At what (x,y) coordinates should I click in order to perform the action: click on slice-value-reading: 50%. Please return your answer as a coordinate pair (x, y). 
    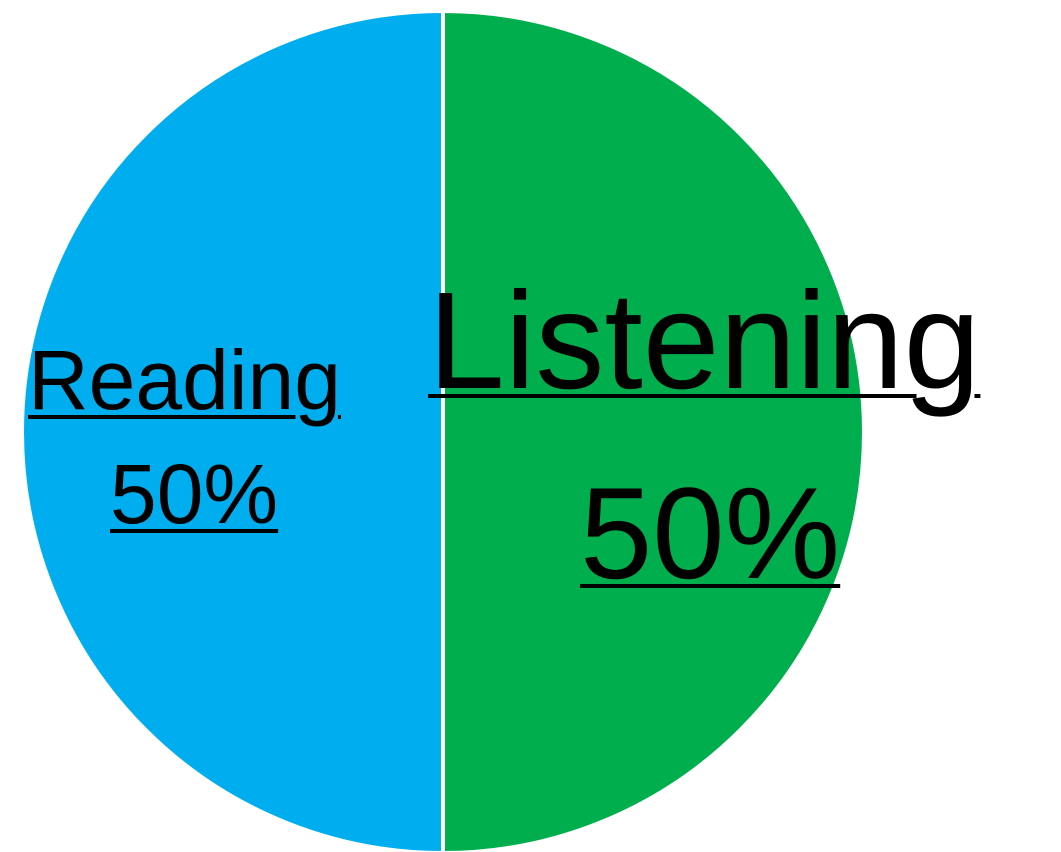
    Looking at the image, I should click on (194, 494).